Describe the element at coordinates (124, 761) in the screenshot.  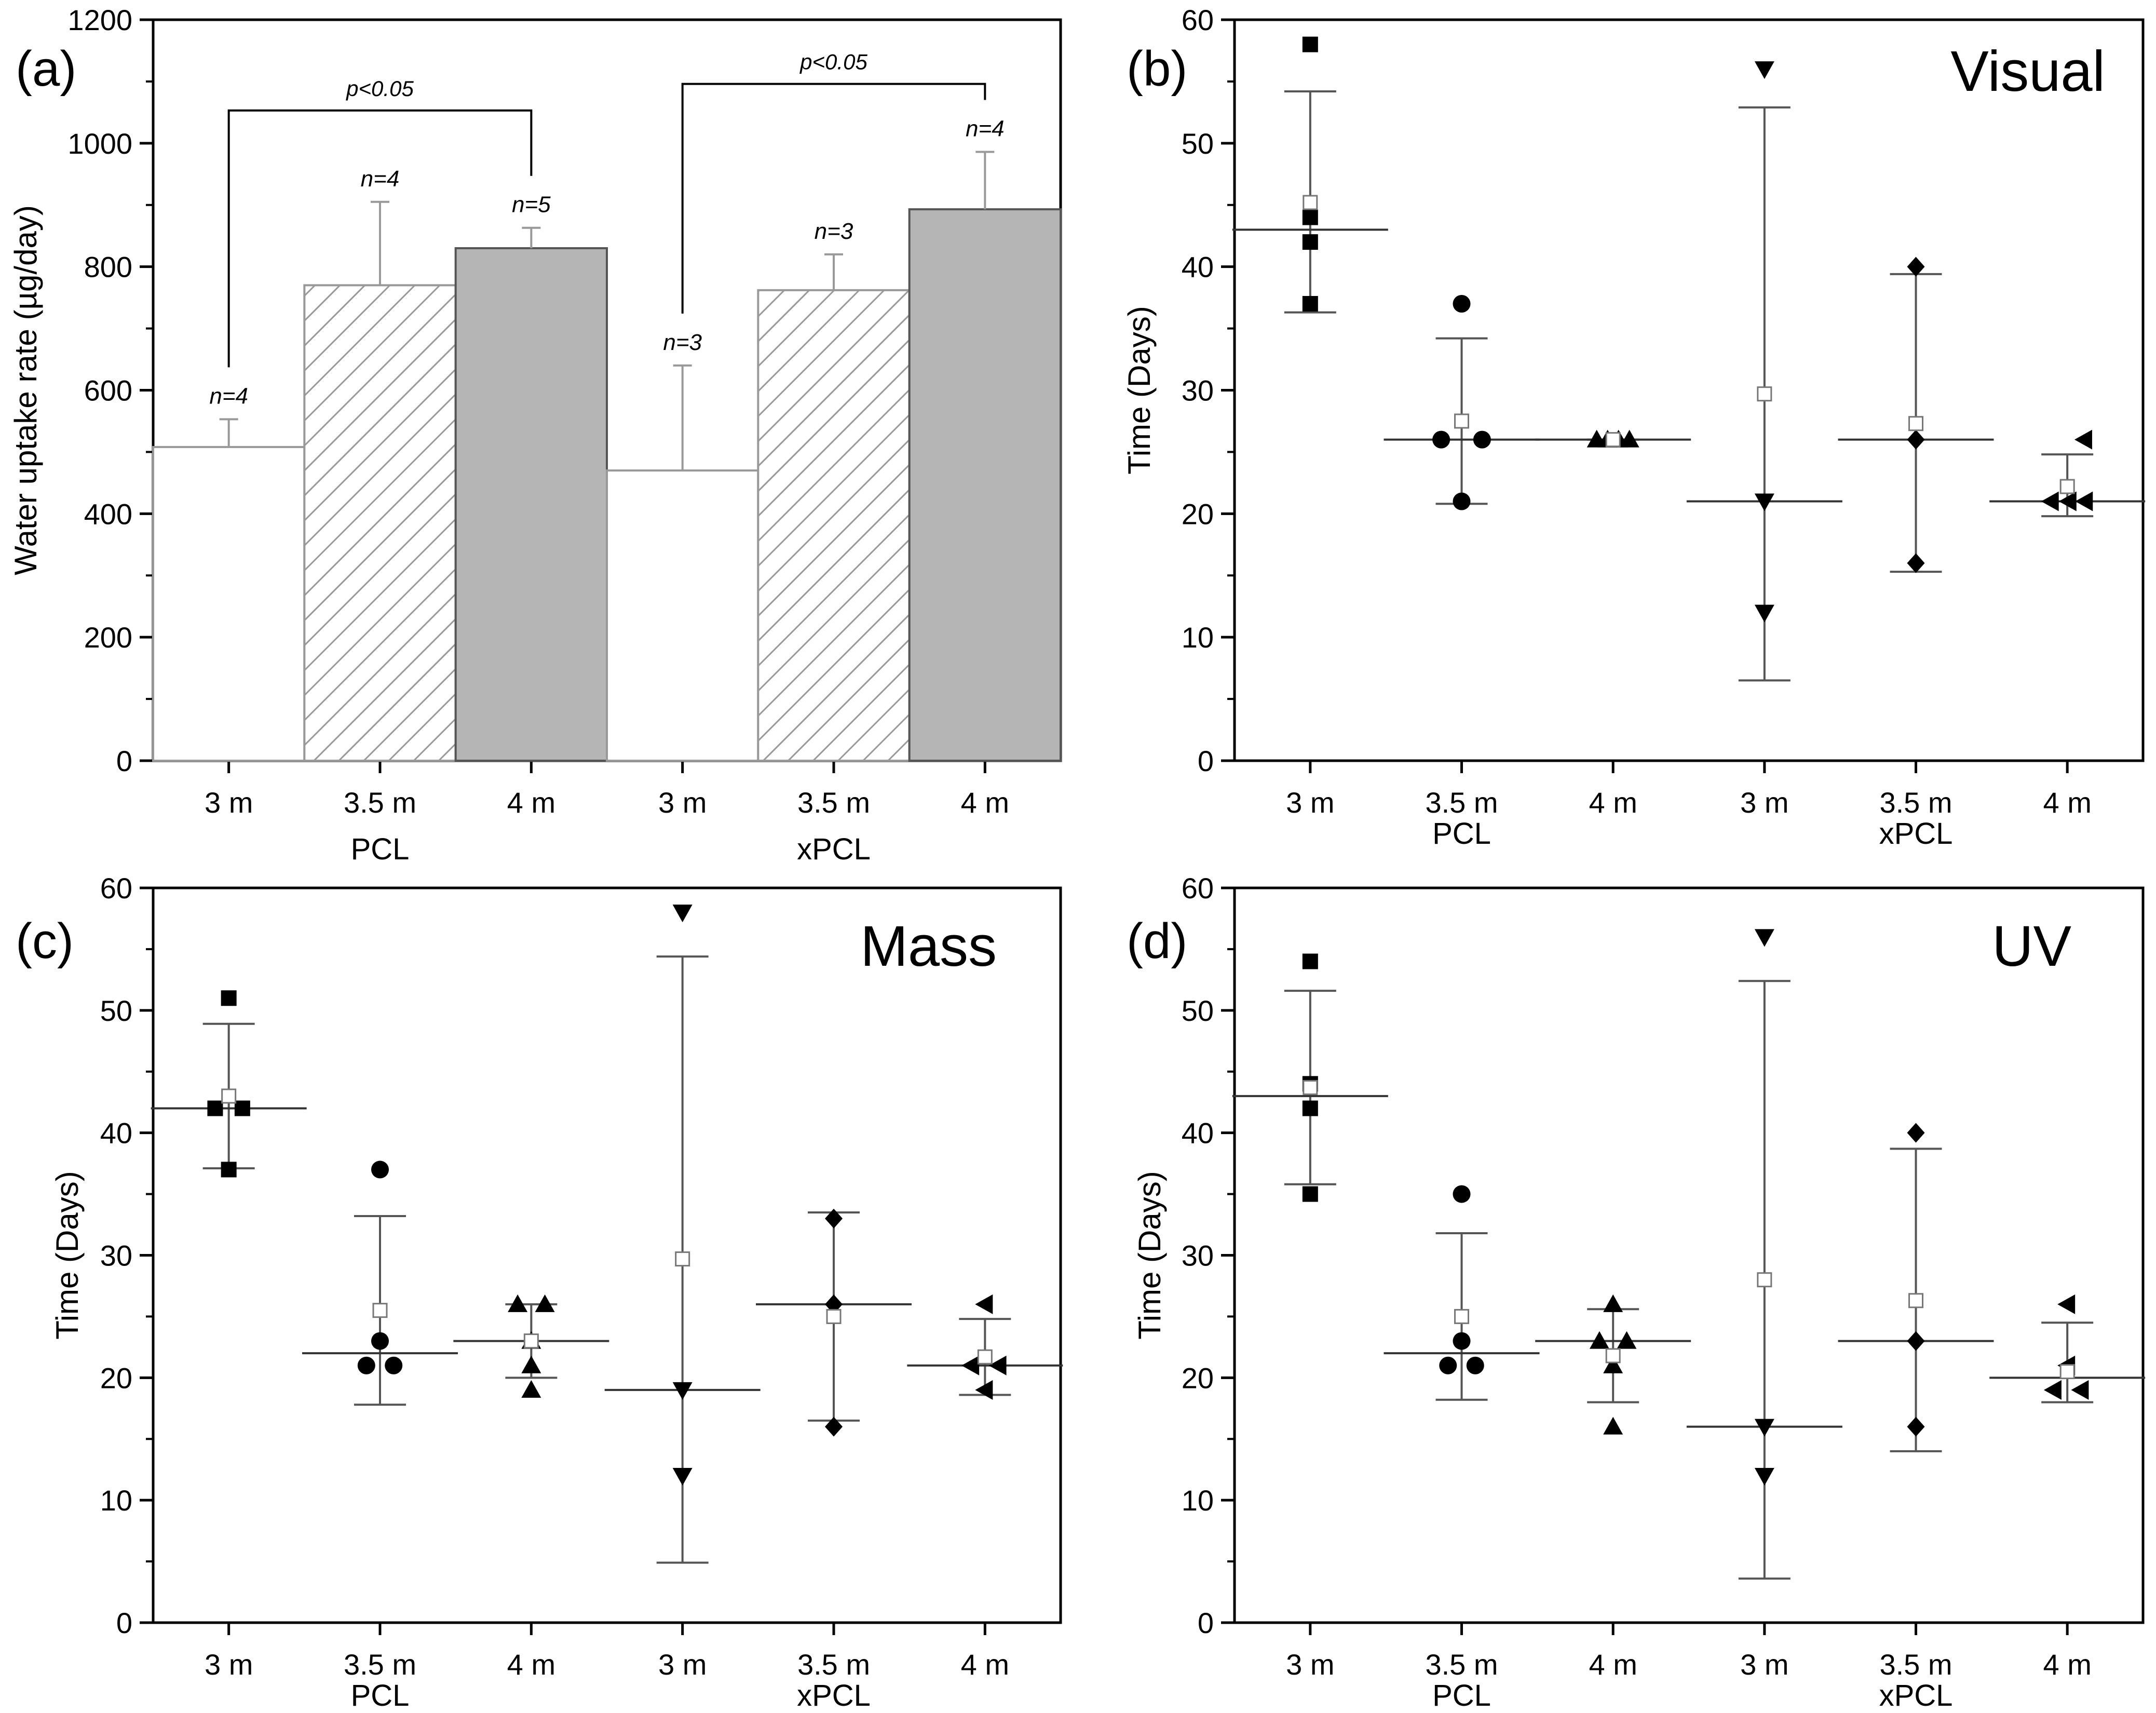
I see `y-tick-label: 0` at that location.